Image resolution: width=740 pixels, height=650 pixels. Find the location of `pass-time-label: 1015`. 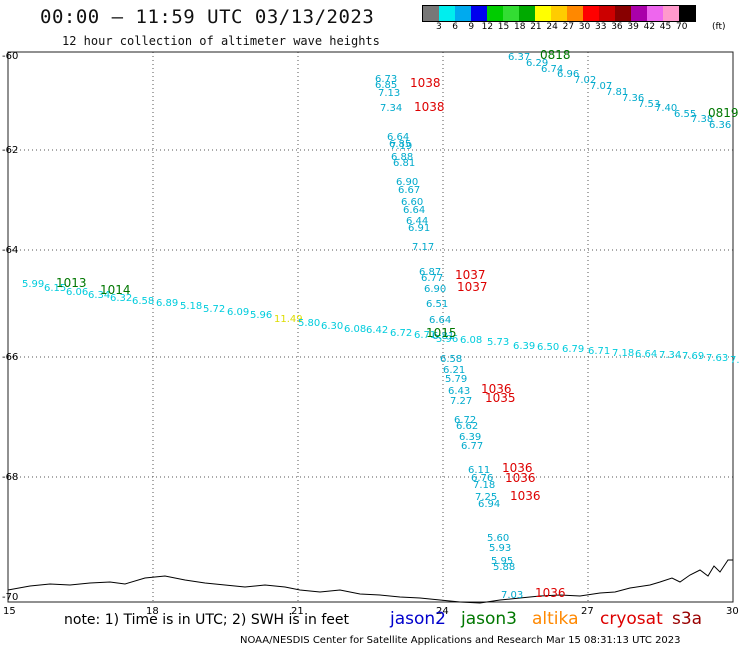

pass-time-label: 1015 is located at coordinates (441, 333).